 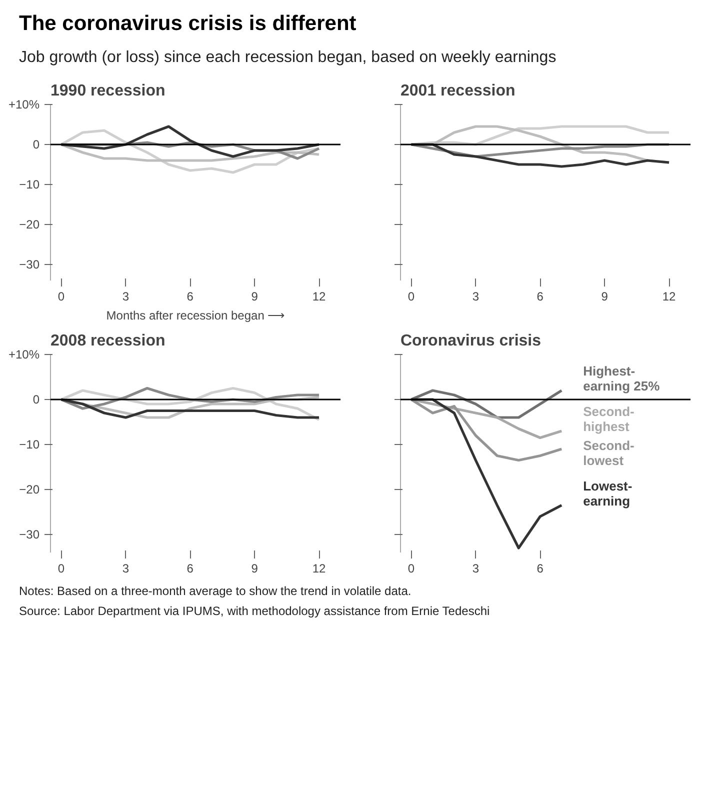 What do you see at coordinates (458, 91) in the screenshot?
I see `chart-title: 2001 recession` at bounding box center [458, 91].